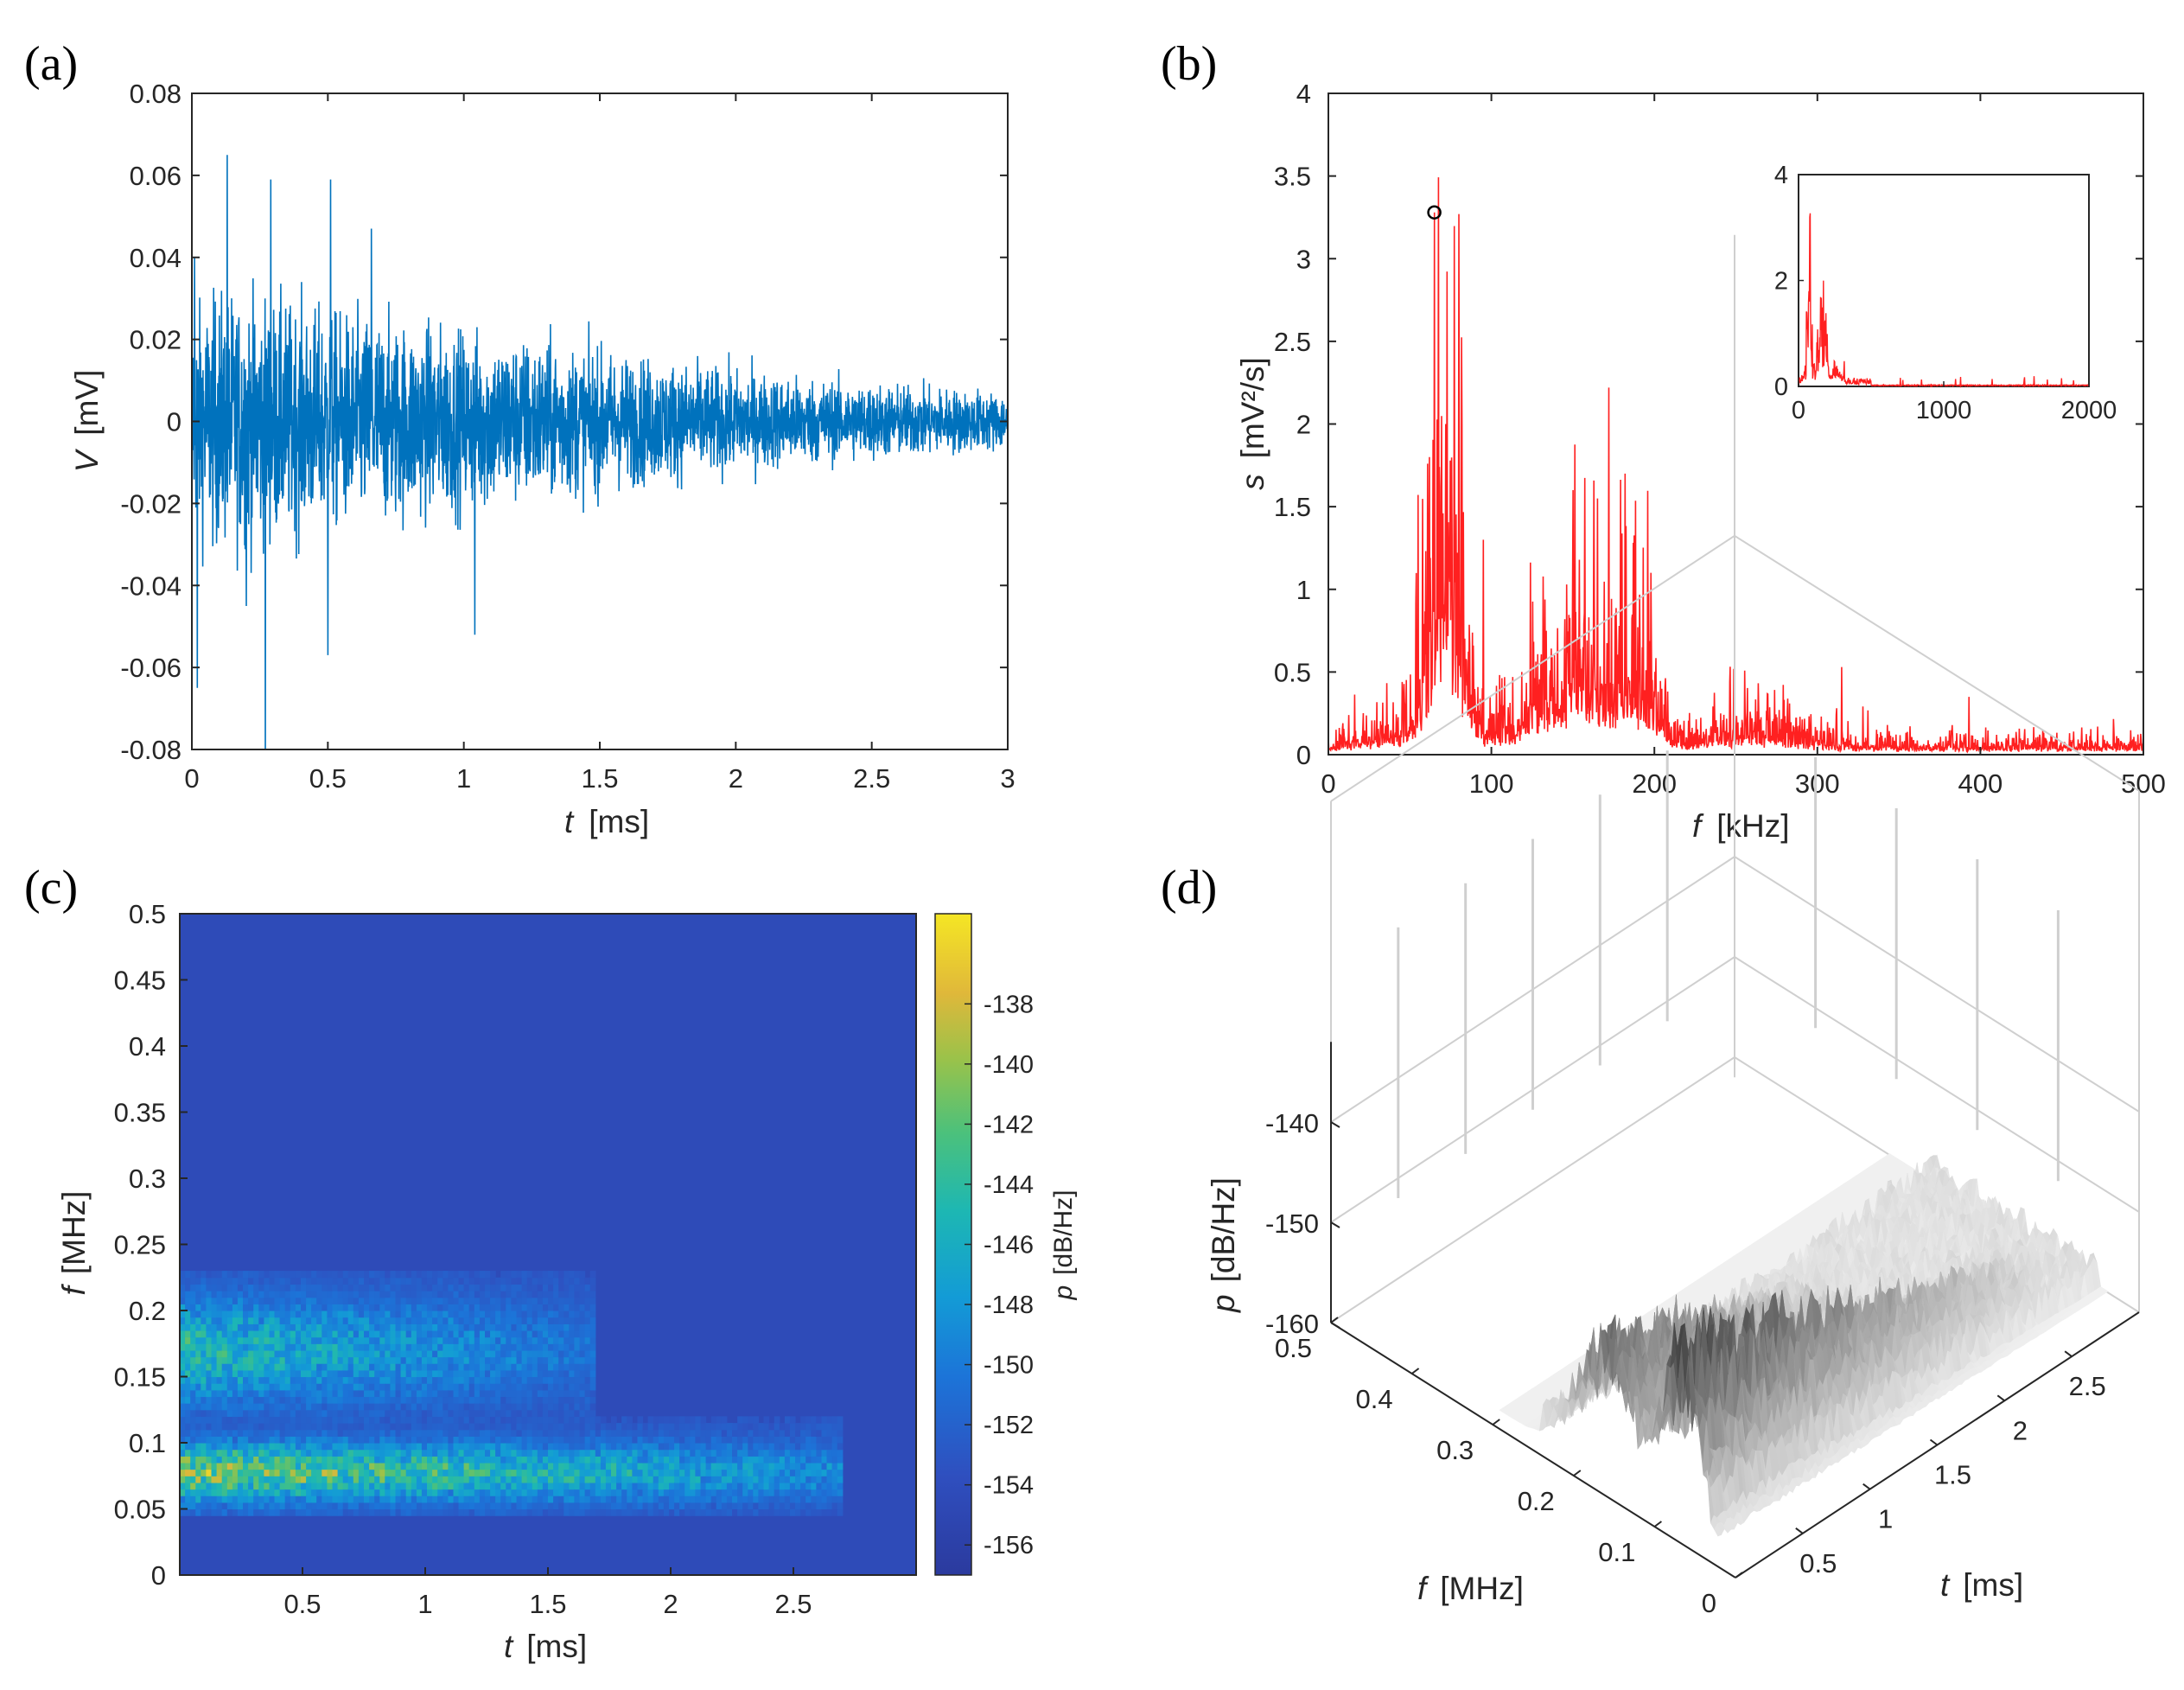 The height and width of the screenshot is (1690, 2184). I want to click on chart-c-ytick-label: 0.45, so click(140, 981).